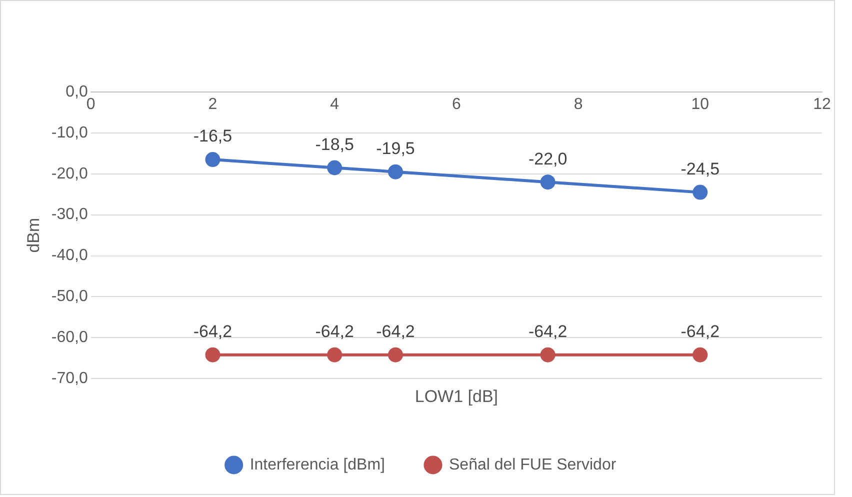 The height and width of the screenshot is (497, 852). Describe the element at coordinates (700, 105) in the screenshot. I see `x-tick-label: 10` at that location.